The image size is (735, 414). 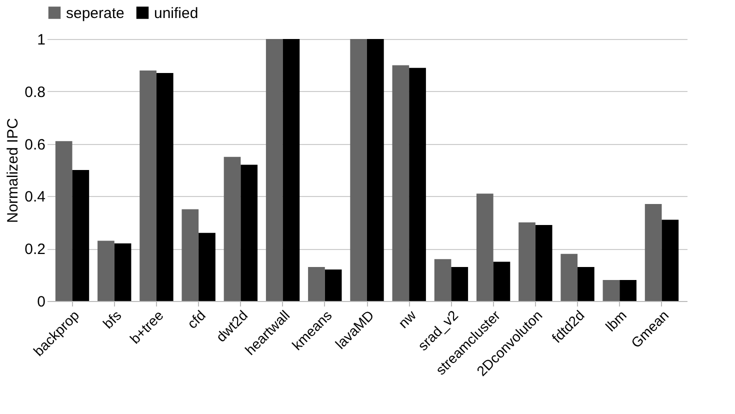 I want to click on x-tick-label: lbm, so click(x=616, y=320).